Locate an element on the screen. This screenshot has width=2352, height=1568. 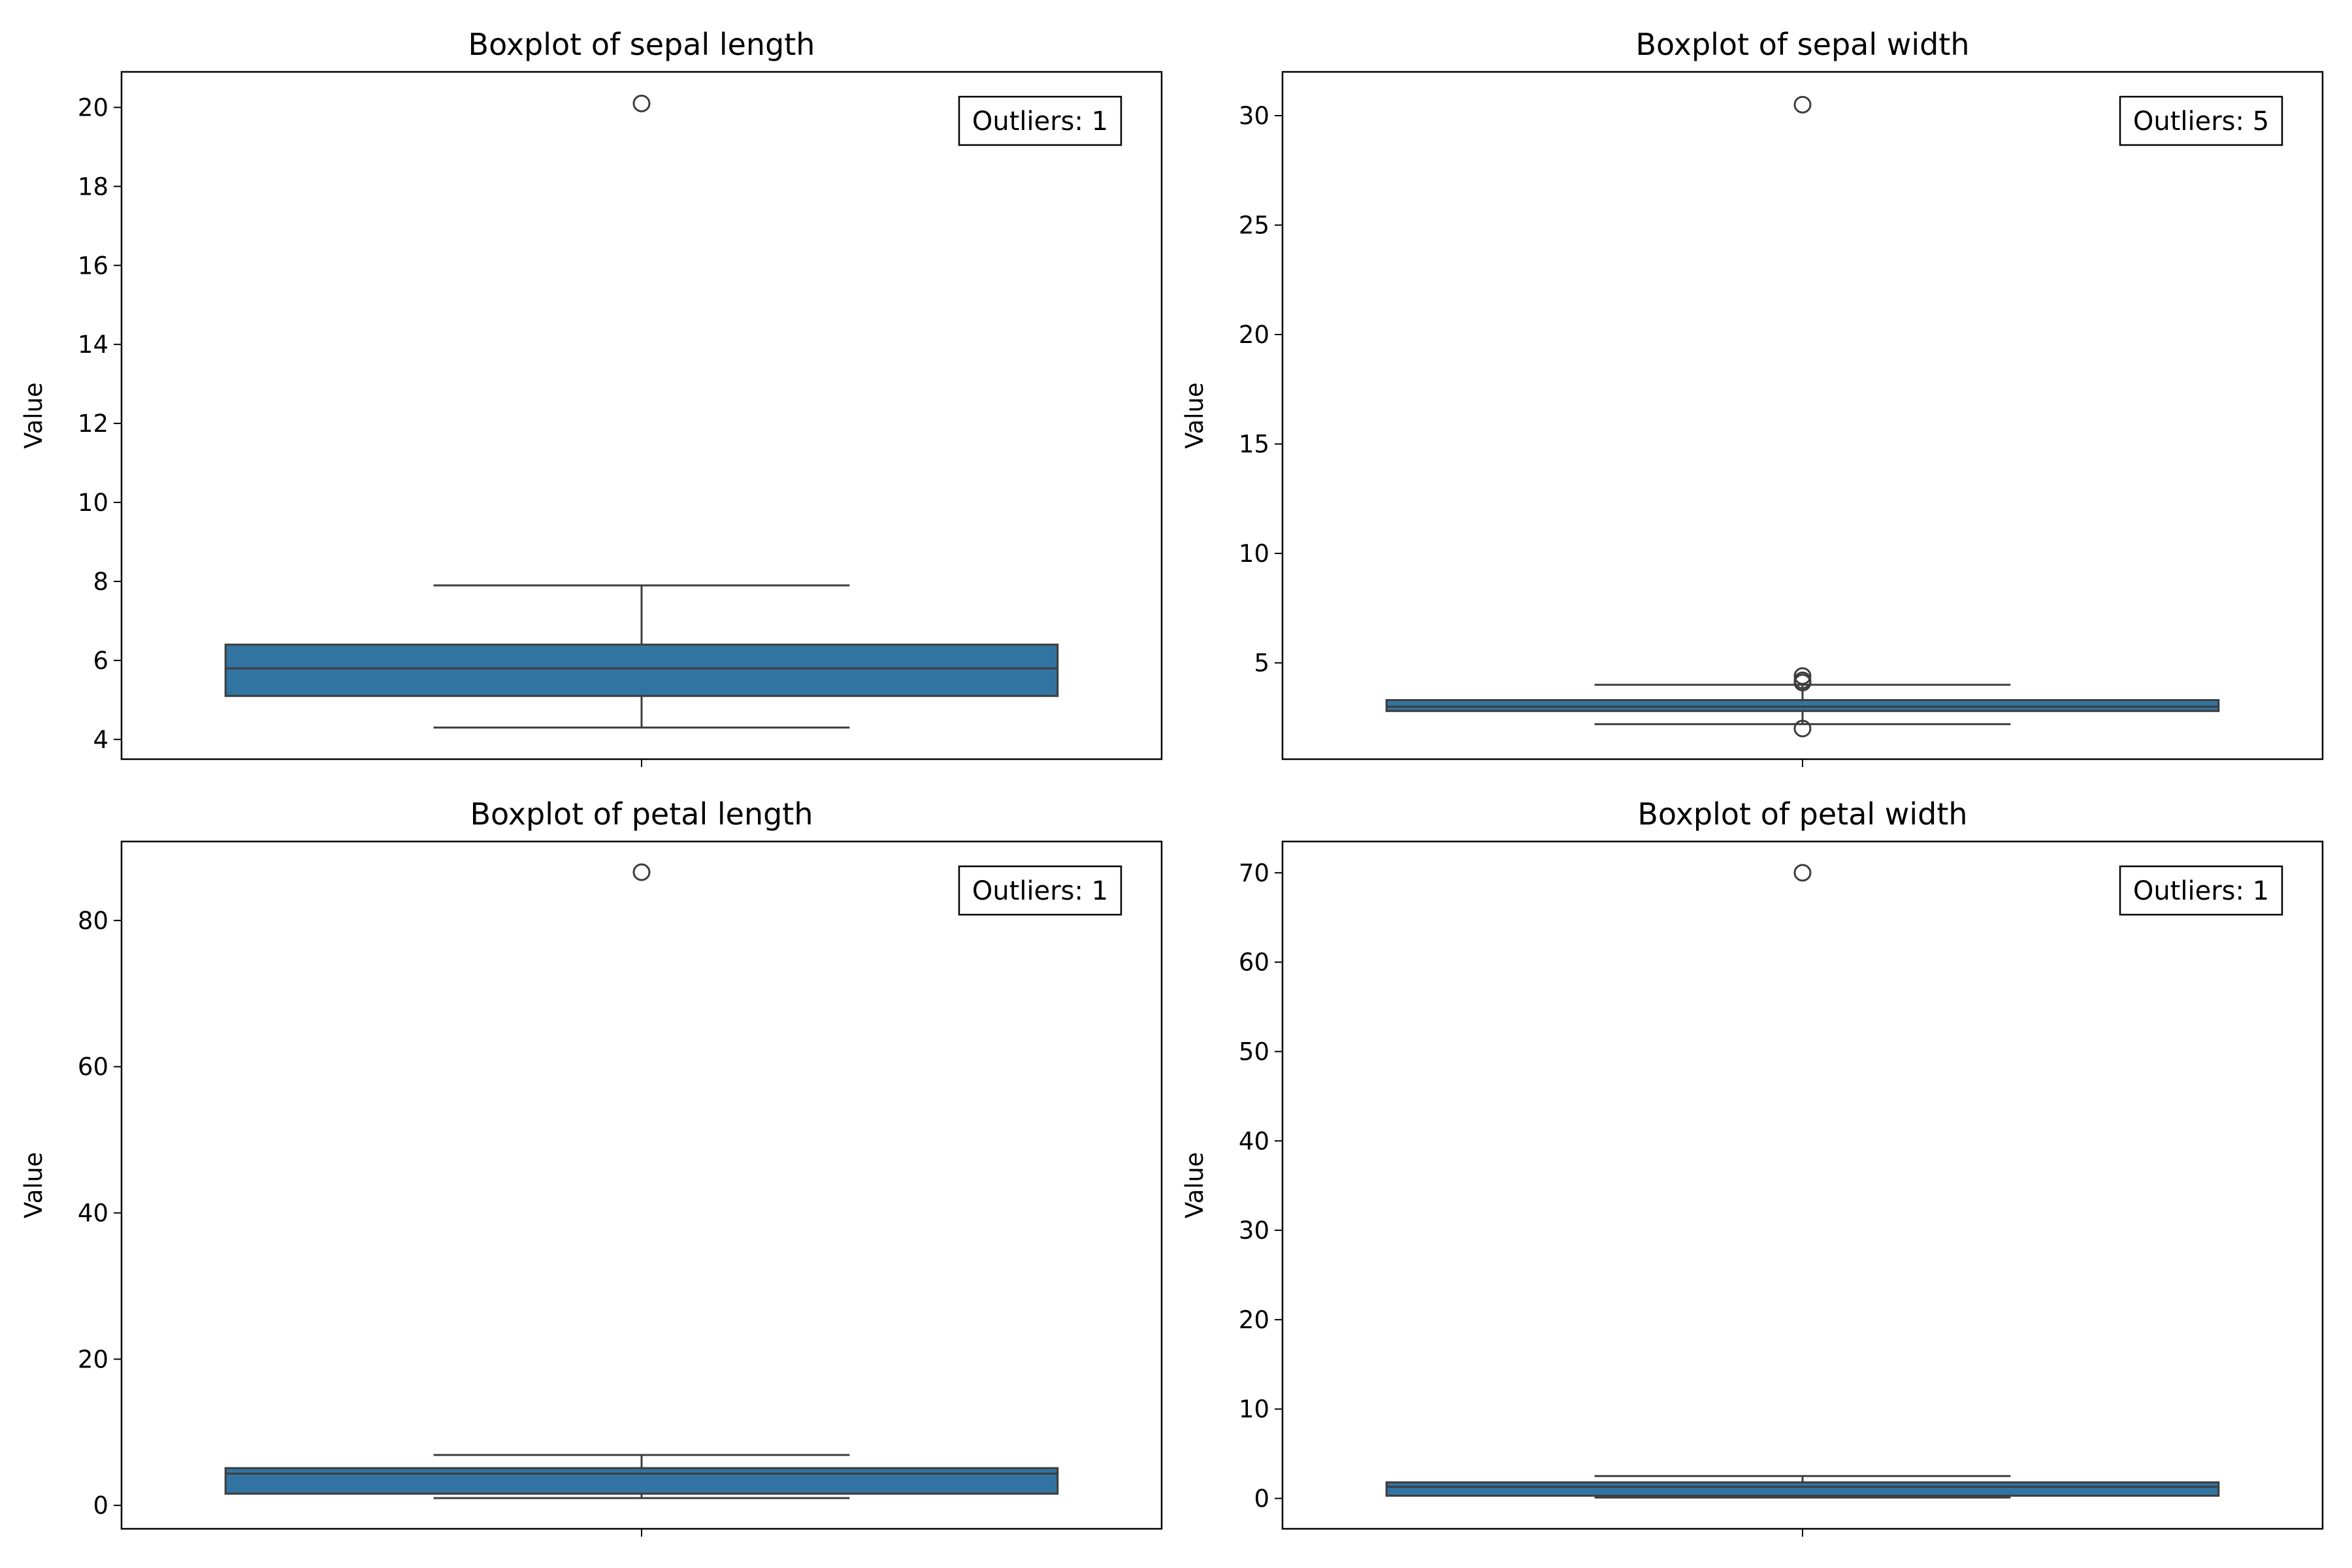
y-tick-label: 16 is located at coordinates (93, 266).